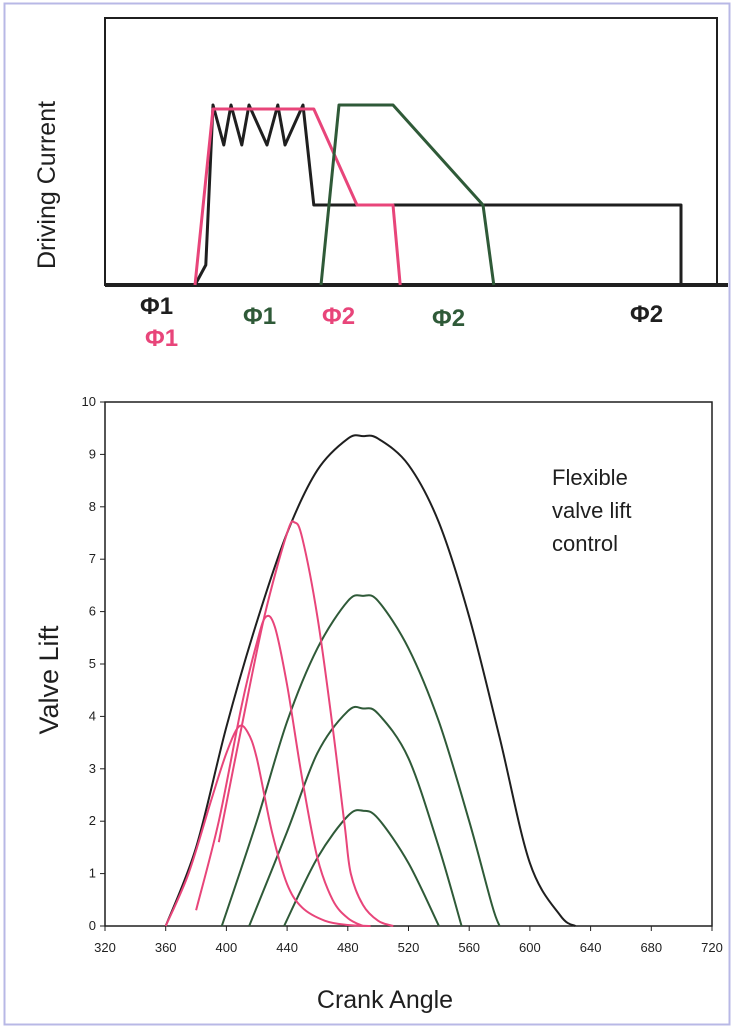 Image resolution: width=734 pixels, height=1028 pixels. What do you see at coordinates (161, 338) in the screenshot?
I see `phase-label-red-phi1: Φ1` at bounding box center [161, 338].